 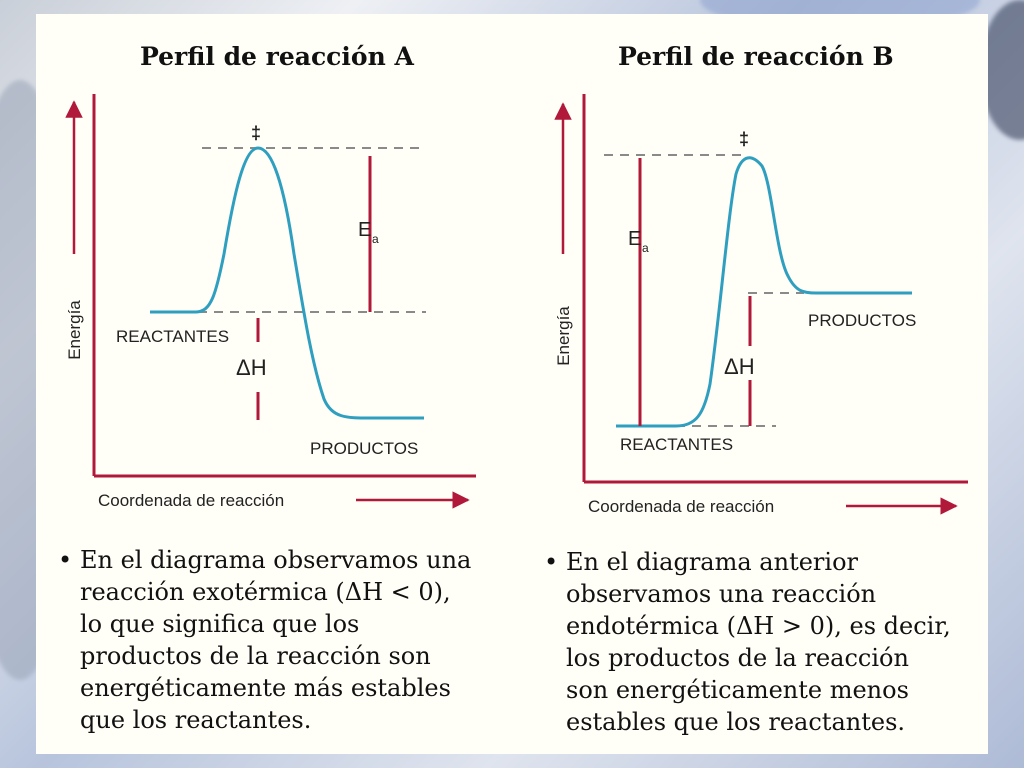 What do you see at coordinates (74, 330) in the screenshot?
I see `panel-a-y-axis-label: Energía` at bounding box center [74, 330].